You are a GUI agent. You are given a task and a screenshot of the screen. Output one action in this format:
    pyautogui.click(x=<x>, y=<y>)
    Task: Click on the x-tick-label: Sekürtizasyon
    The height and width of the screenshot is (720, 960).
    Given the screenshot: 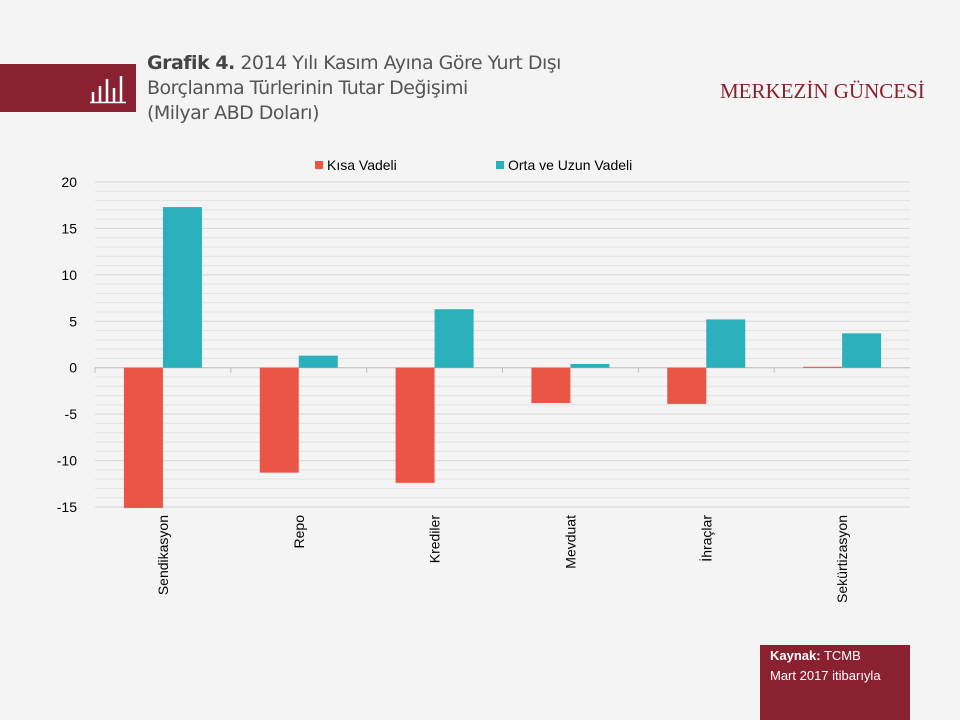 What is the action you would take?
    pyautogui.click(x=842, y=559)
    